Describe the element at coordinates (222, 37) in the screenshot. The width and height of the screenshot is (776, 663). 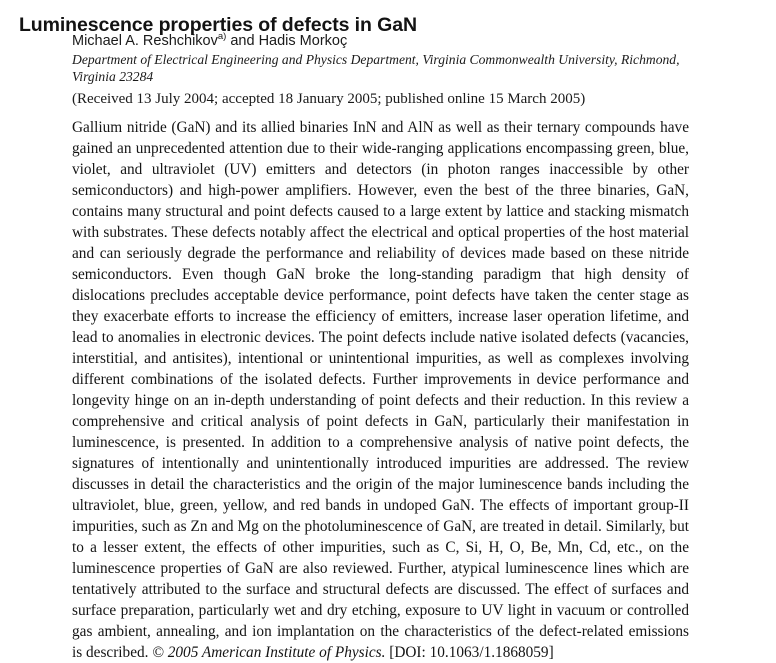
I see `affiliation-footnote-marker: a)` at that location.